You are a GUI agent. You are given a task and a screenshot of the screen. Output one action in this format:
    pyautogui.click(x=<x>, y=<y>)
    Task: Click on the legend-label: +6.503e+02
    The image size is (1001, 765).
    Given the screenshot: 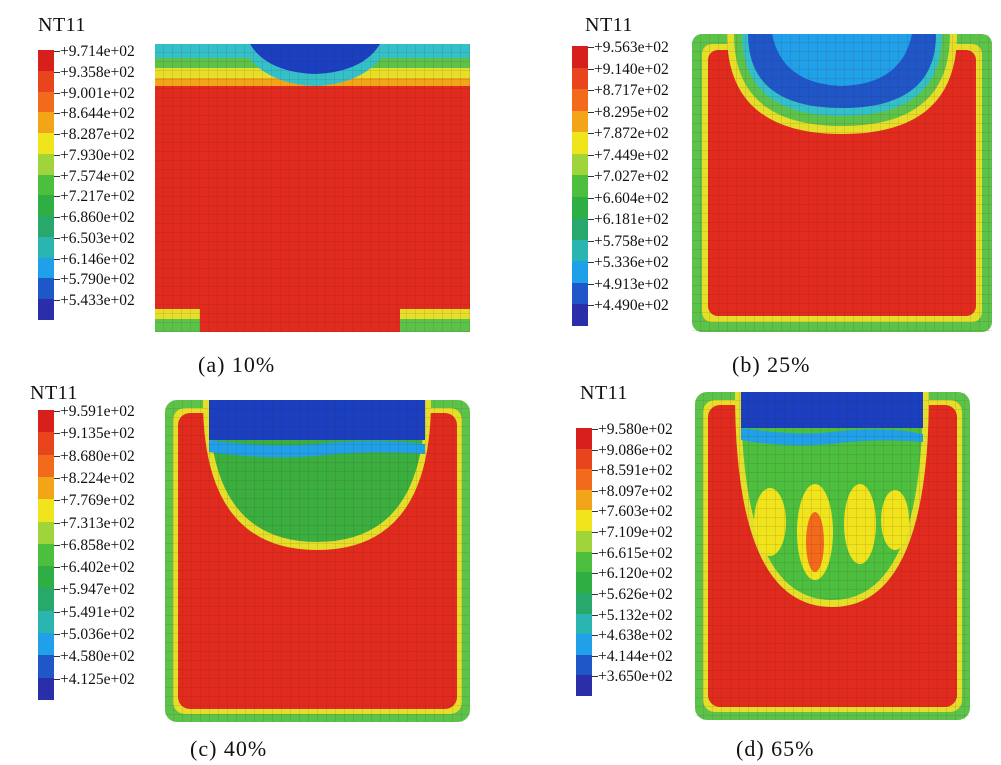 What is the action you would take?
    pyautogui.click(x=97, y=238)
    